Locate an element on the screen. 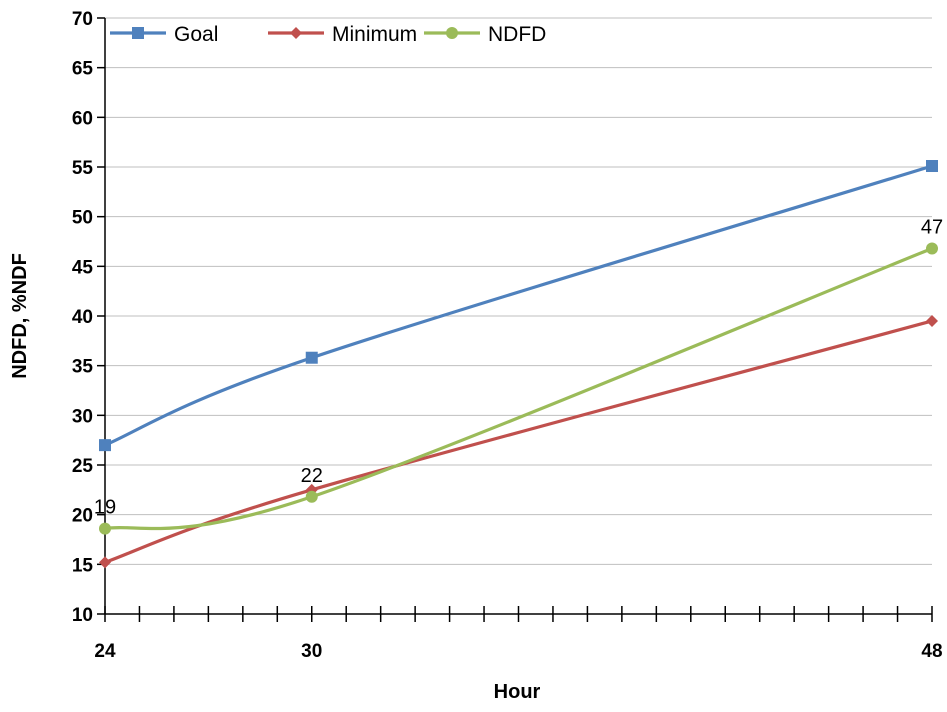 This screenshot has width=947, height=712. data-label-ndfd: 22 is located at coordinates (312, 476).